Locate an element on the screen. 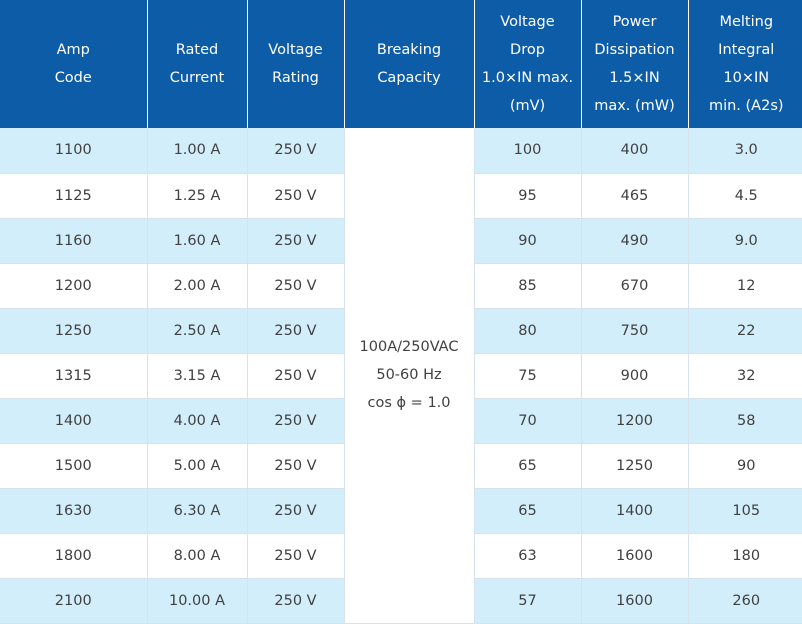  table-row: 1315 3.15 A 250 V 75 900 32 is located at coordinates (401, 376).